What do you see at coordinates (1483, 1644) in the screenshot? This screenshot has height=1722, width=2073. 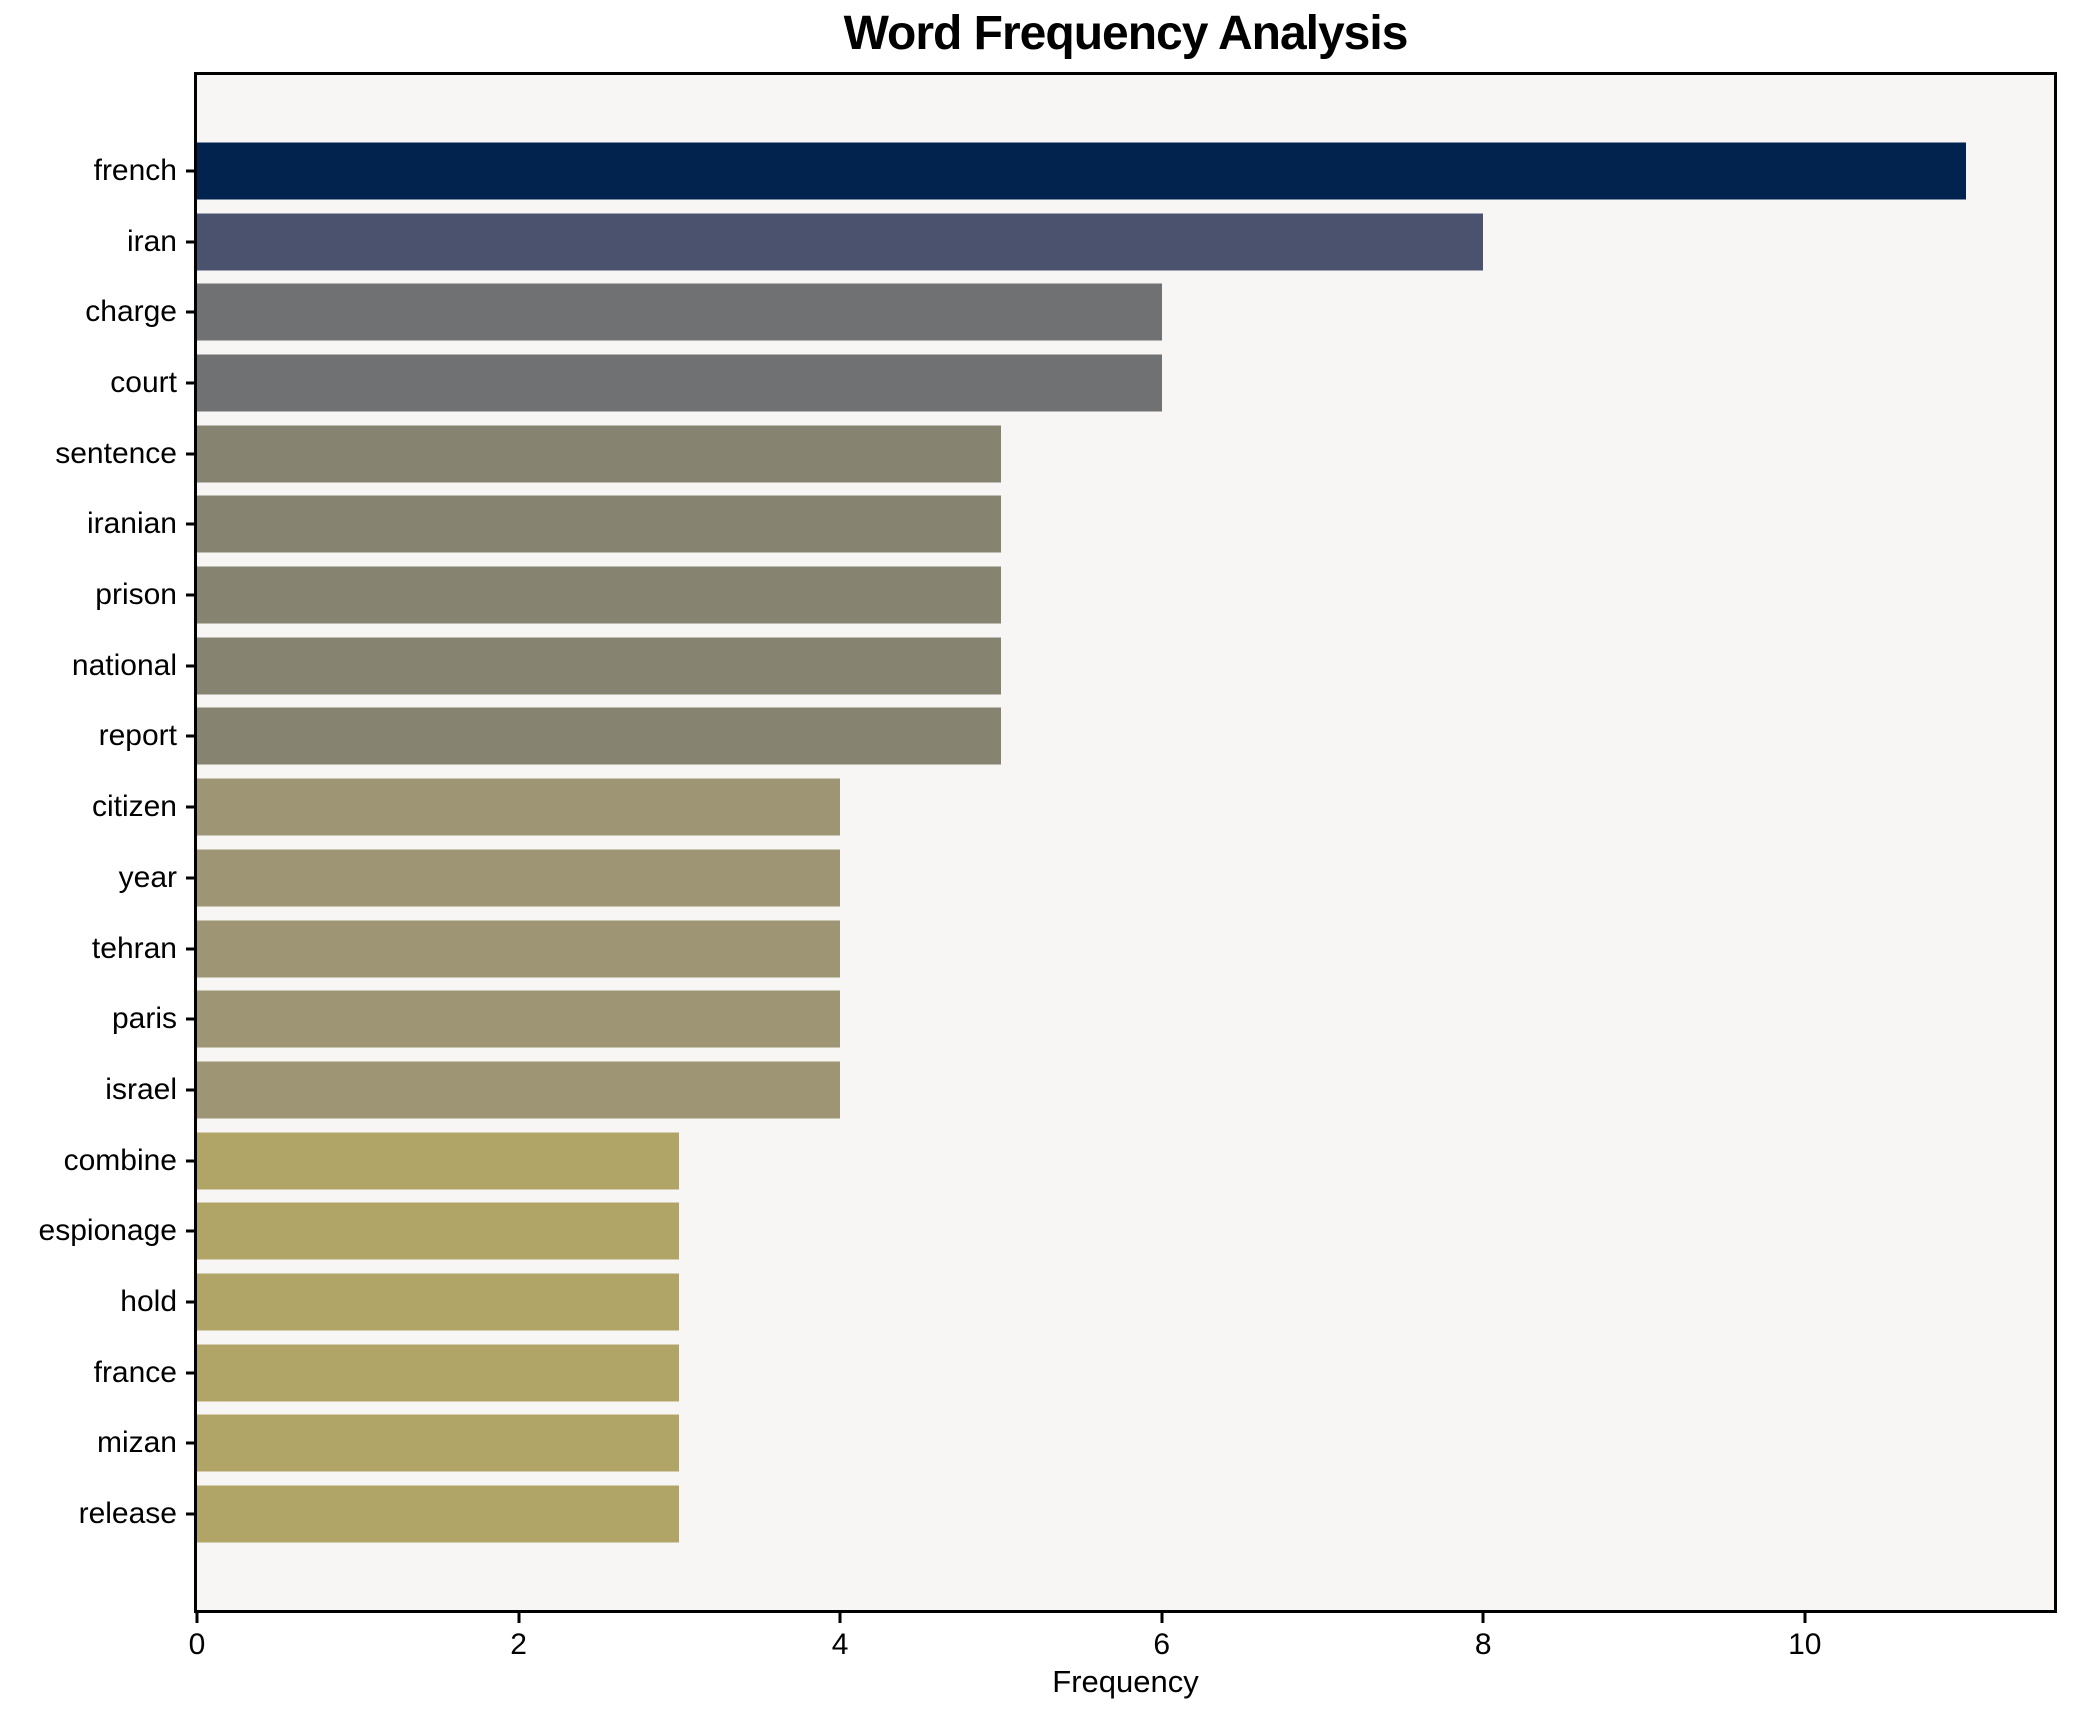 I see `x-tick-label: 8` at bounding box center [1483, 1644].